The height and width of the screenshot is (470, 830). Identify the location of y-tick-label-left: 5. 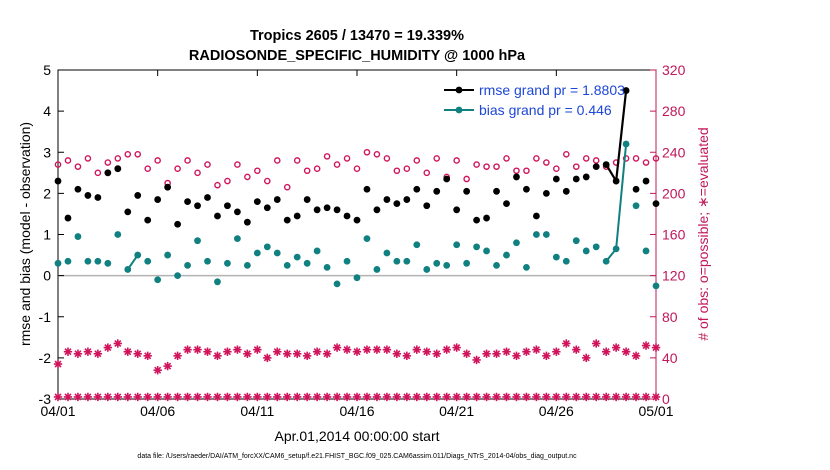
(47, 70).